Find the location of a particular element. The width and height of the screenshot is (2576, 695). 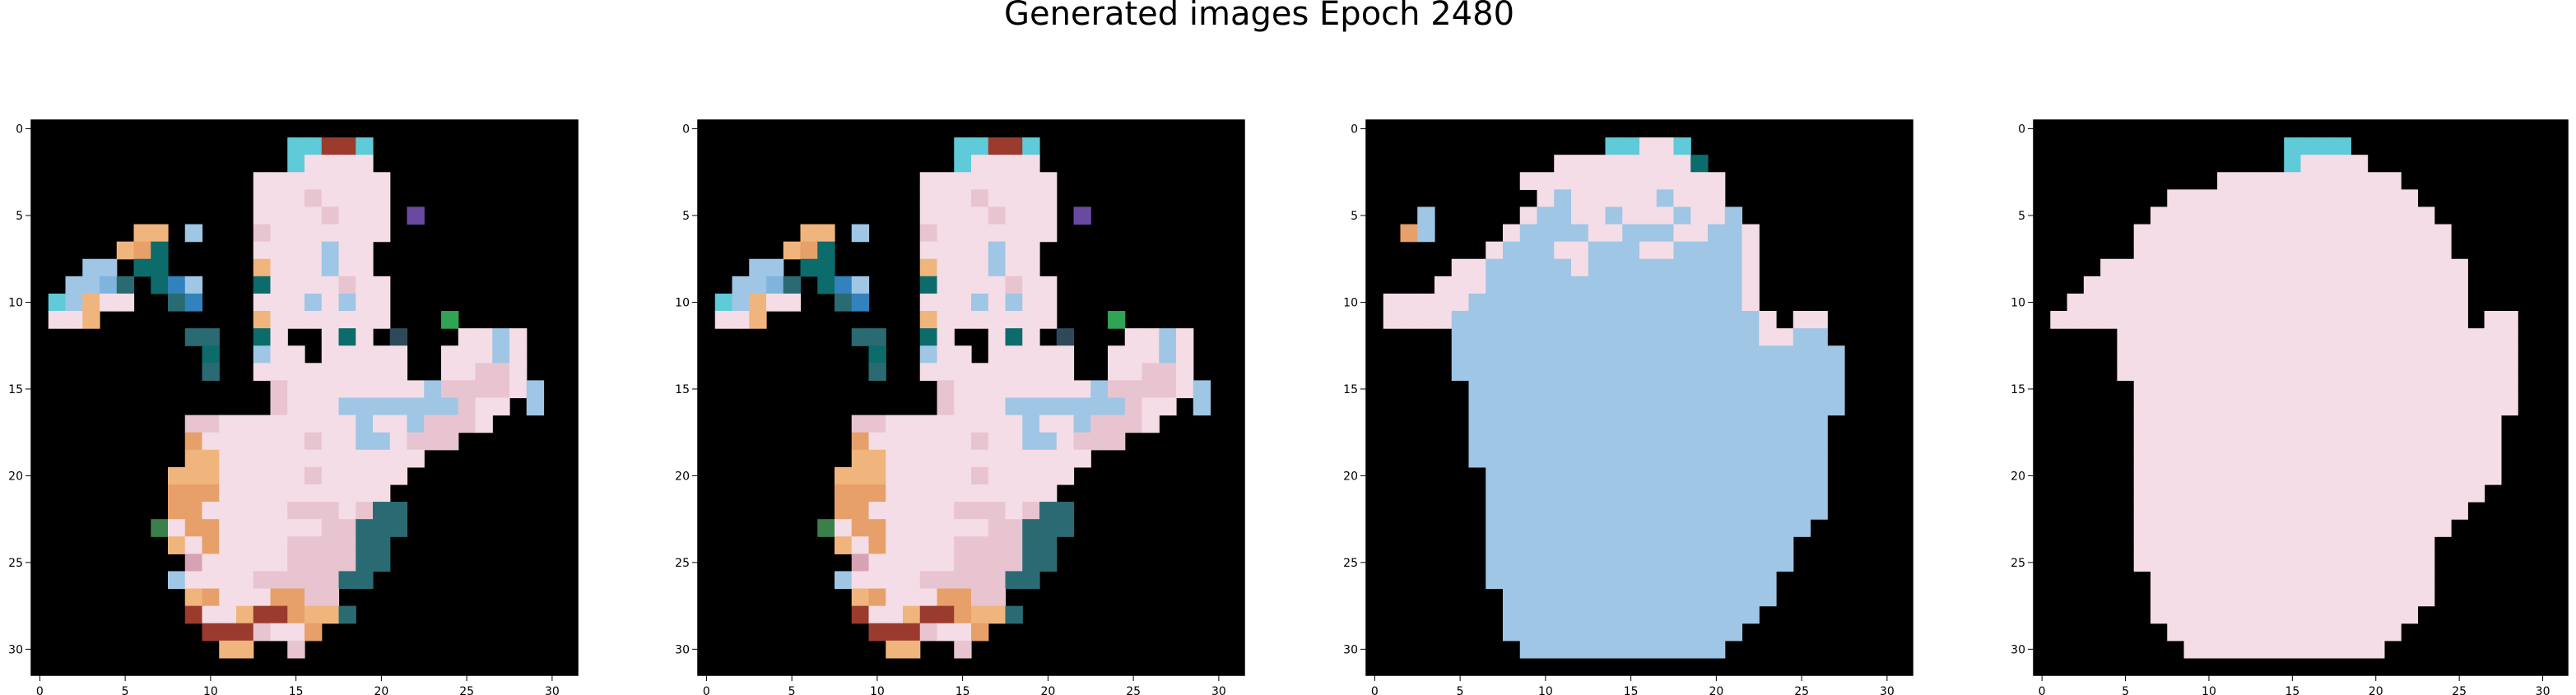

y-tick-label: 15 is located at coordinates (2018, 389).